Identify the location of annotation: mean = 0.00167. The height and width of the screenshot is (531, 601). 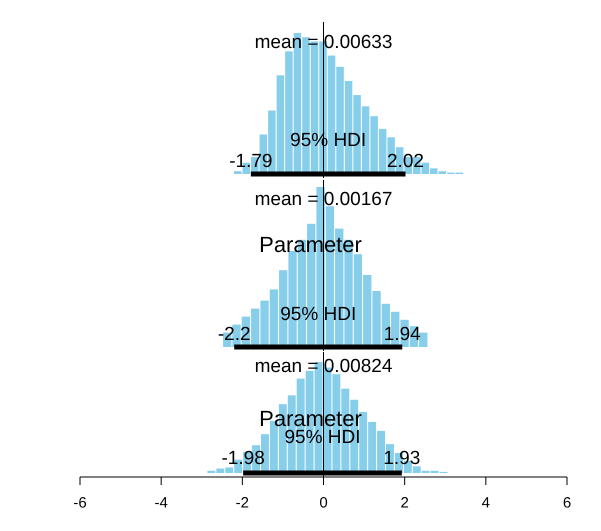
(323, 199).